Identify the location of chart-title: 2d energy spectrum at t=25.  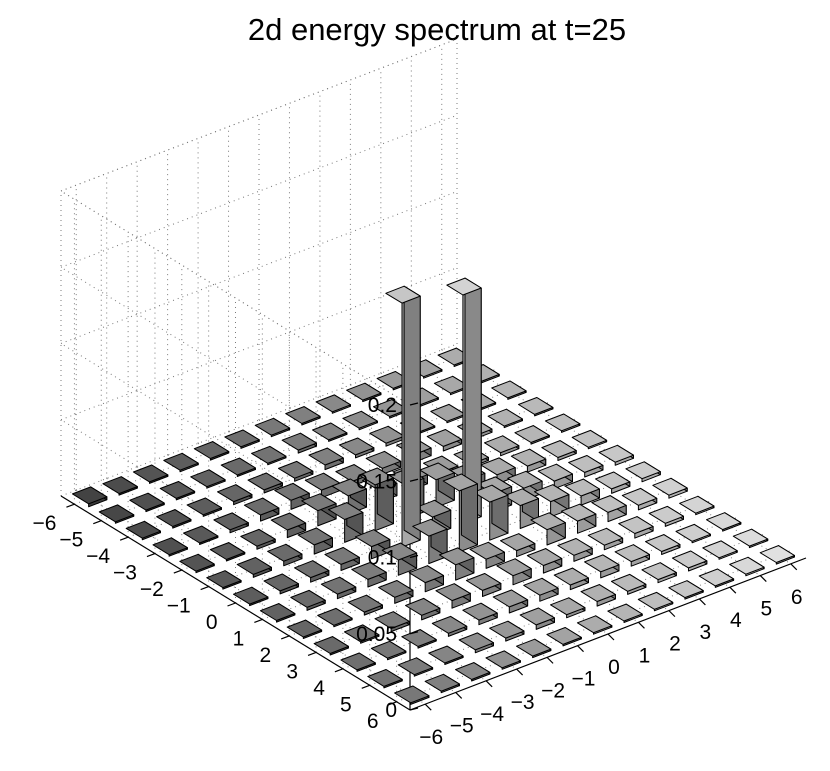
(437, 29).